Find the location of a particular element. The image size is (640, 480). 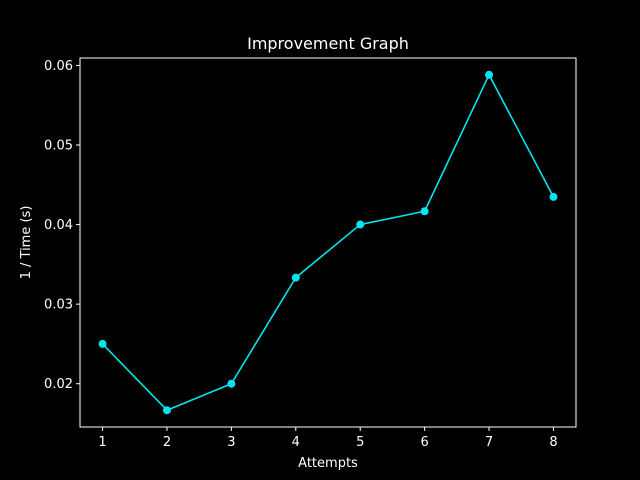

y-tick-label: 0.05 is located at coordinates (58, 145).